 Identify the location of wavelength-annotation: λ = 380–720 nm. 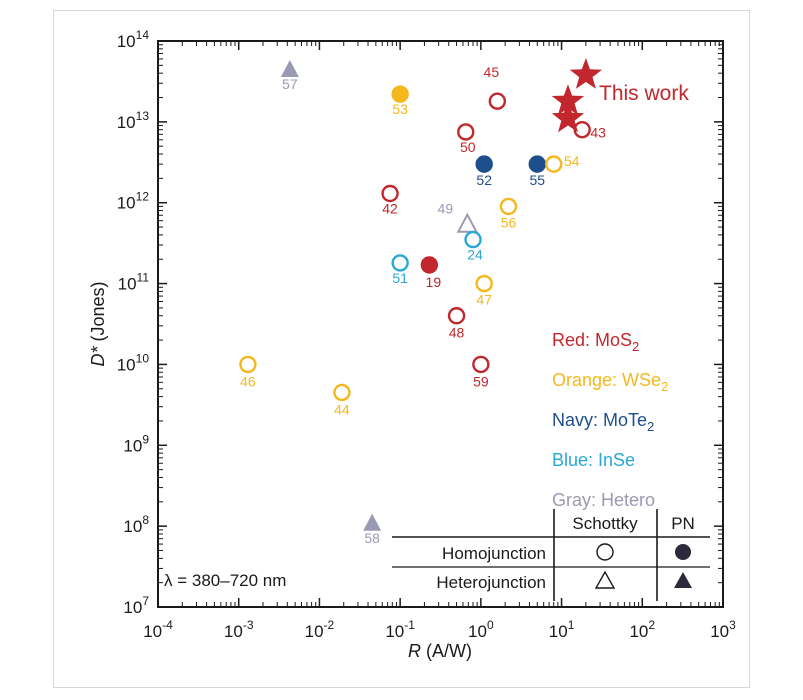
(225, 580).